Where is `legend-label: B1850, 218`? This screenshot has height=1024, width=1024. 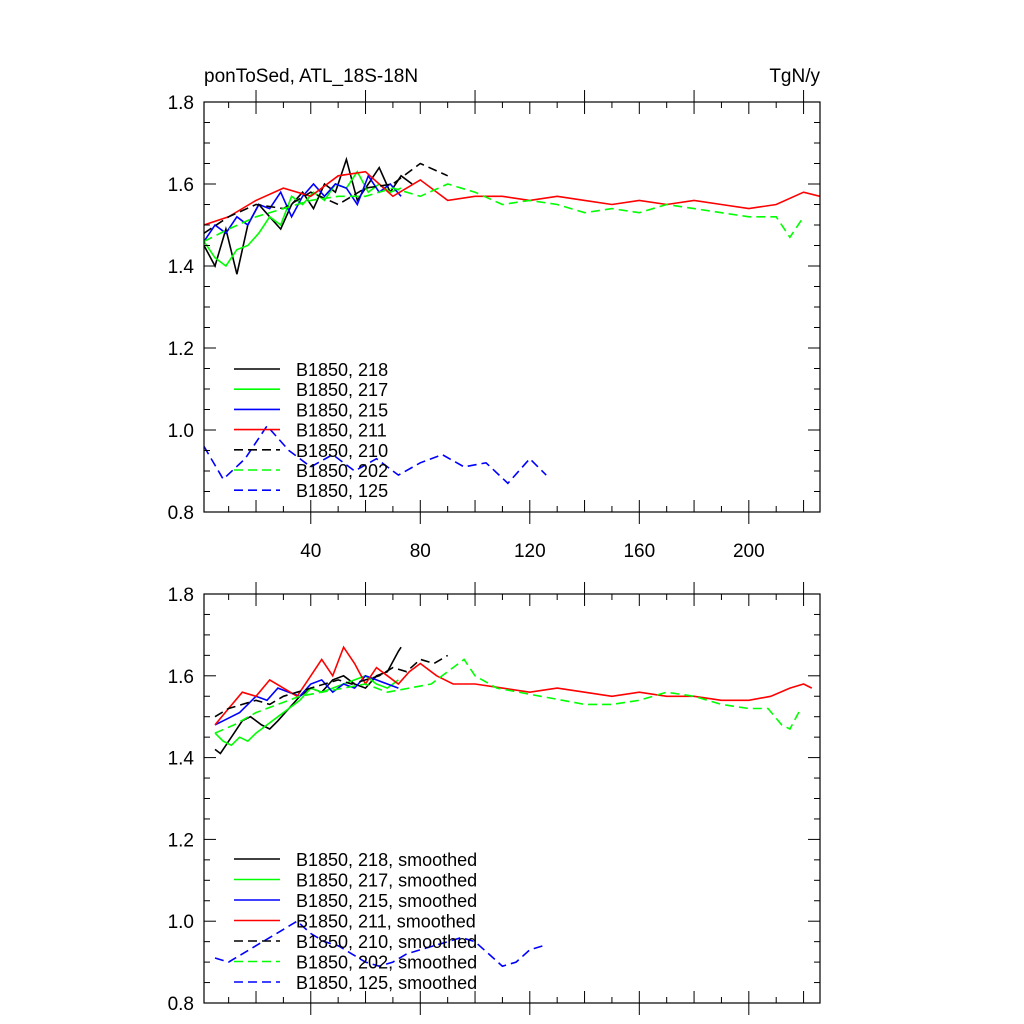 legend-label: B1850, 218 is located at coordinates (342, 370).